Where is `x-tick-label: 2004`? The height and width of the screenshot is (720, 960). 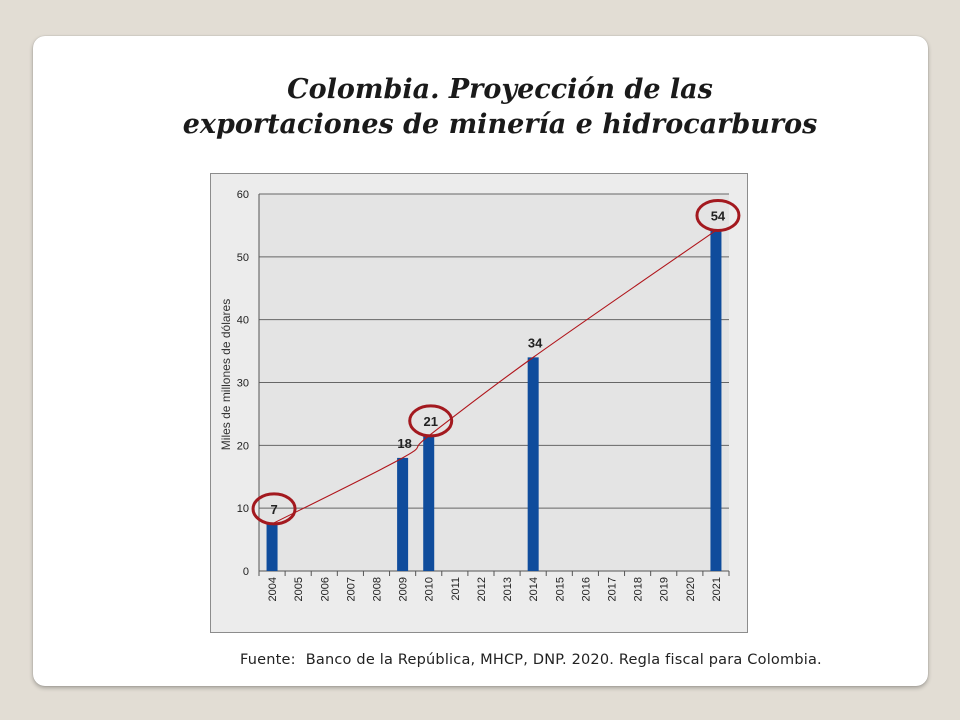
x-tick-label: 2004 is located at coordinates (273, 589).